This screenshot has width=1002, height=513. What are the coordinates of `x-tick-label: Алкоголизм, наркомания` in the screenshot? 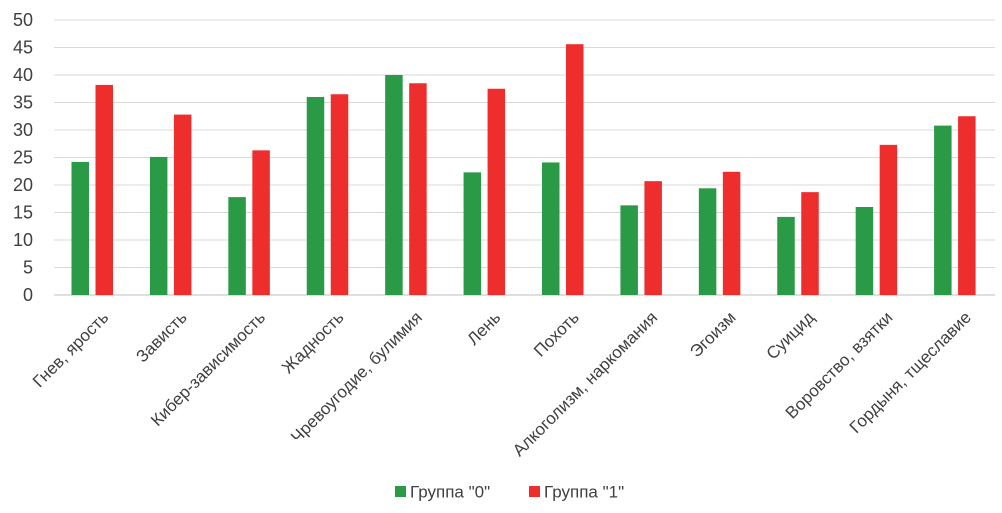 It's located at (585, 384).